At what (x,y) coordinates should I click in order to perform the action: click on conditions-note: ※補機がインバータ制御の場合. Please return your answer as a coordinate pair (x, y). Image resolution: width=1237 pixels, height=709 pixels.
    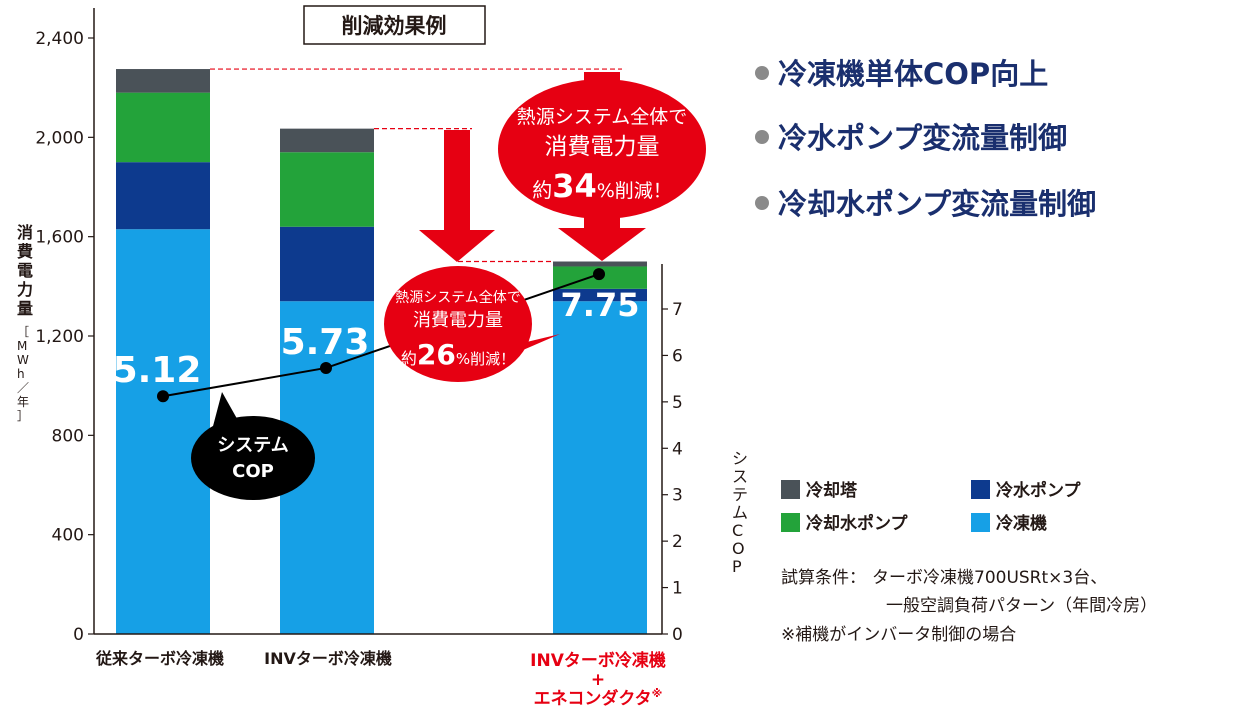
    Looking at the image, I should click on (898, 635).